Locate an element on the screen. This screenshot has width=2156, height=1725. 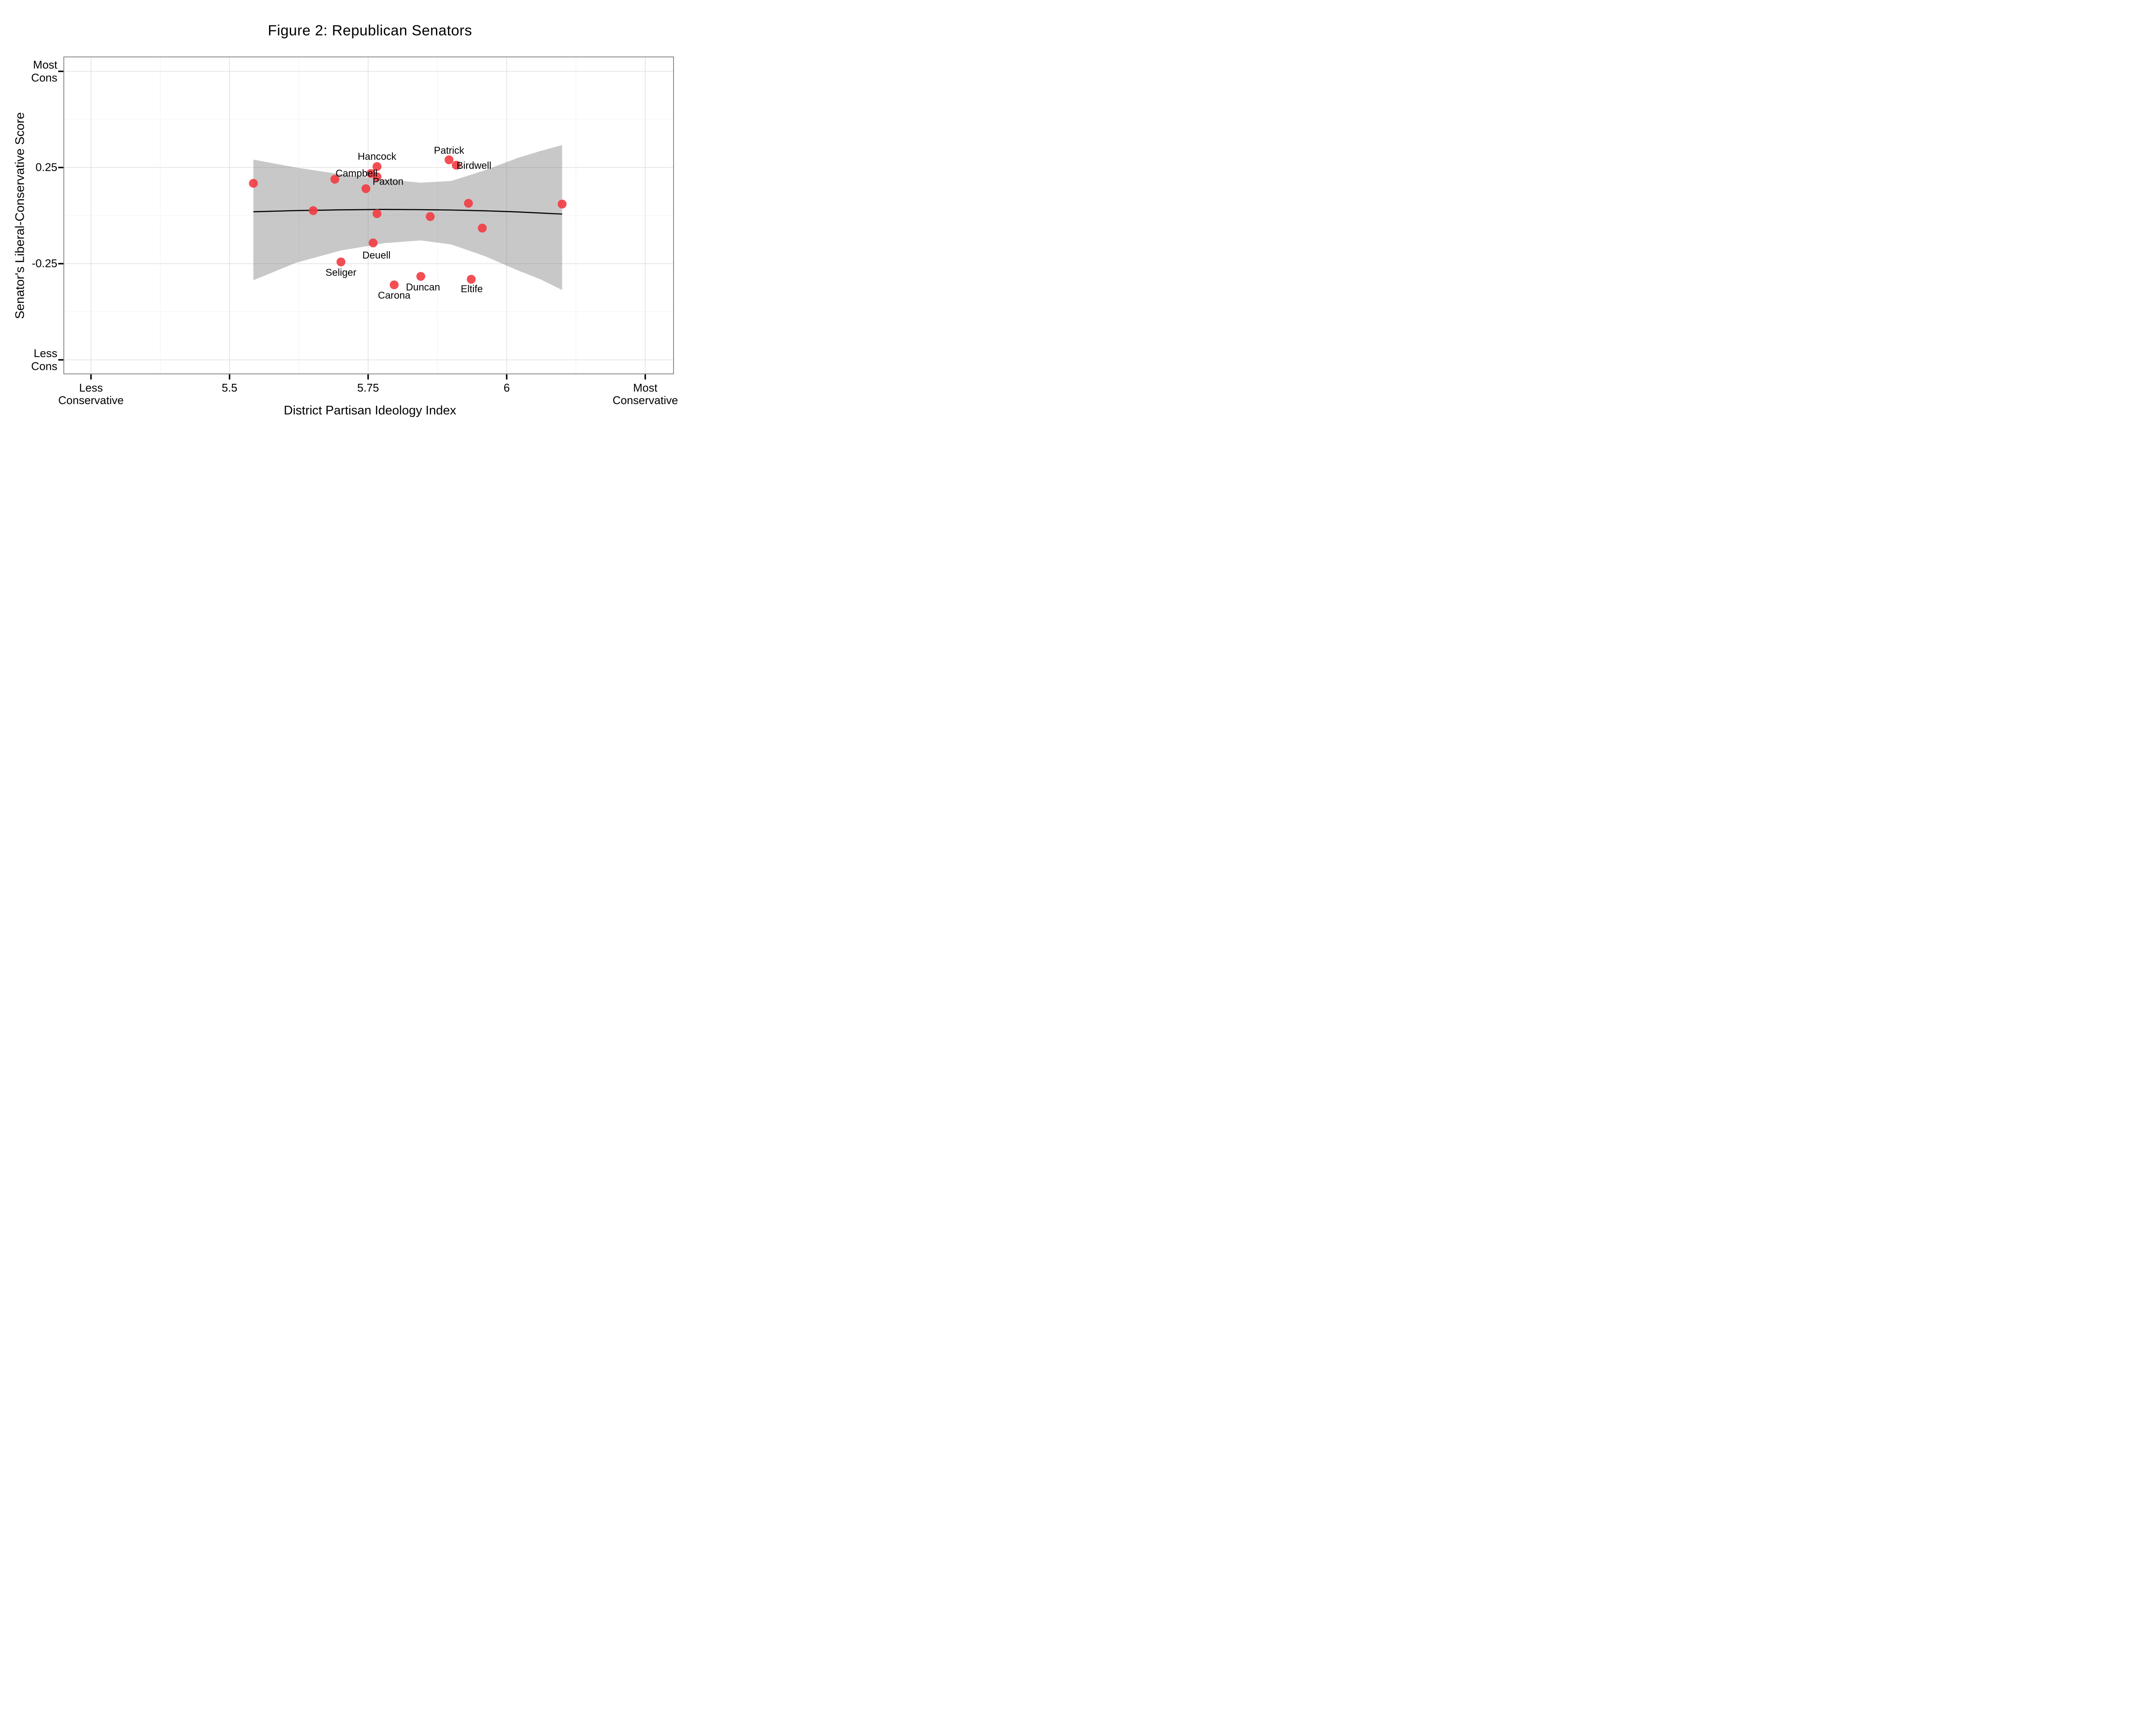
plot-panel is located at coordinates (366, 218).